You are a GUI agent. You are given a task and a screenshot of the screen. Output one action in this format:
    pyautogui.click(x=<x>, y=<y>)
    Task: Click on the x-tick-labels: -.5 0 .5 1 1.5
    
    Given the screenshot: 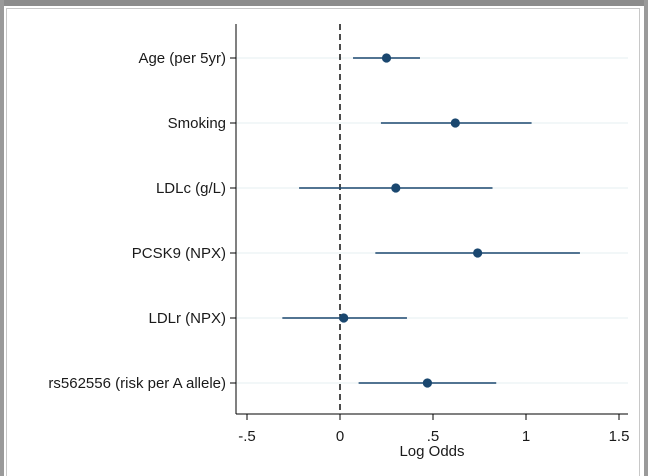 What is the action you would take?
    pyautogui.click(x=433, y=436)
    